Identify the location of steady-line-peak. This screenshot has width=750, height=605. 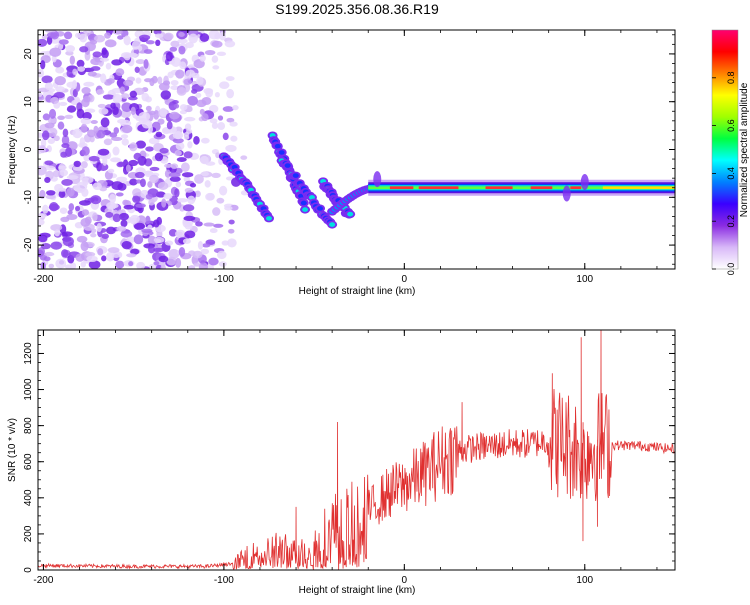
(499, 188).